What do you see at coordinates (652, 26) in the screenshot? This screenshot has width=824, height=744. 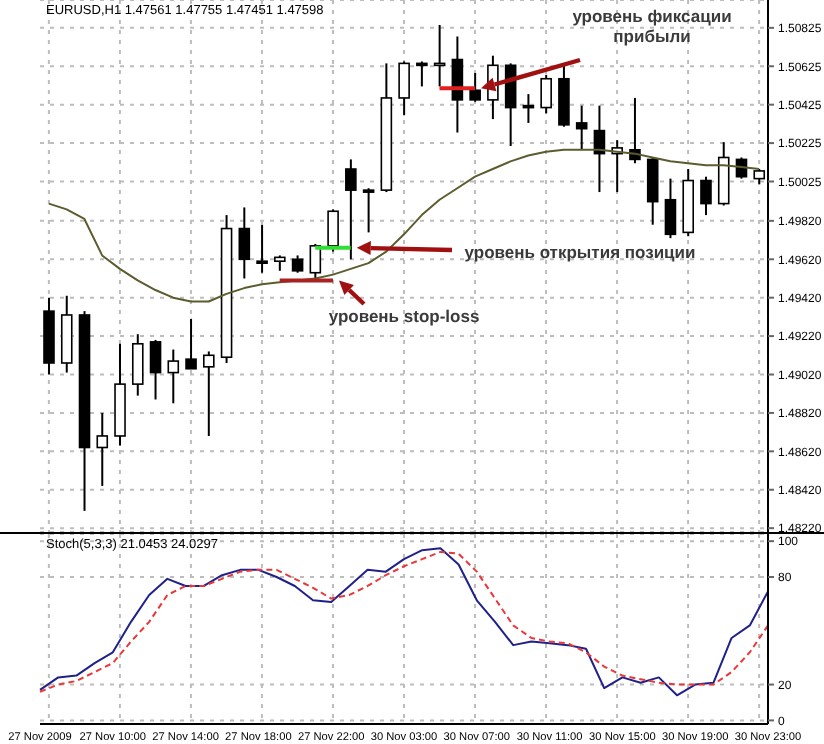 I see `annotation: уровень фиксации прибыли` at bounding box center [652, 26].